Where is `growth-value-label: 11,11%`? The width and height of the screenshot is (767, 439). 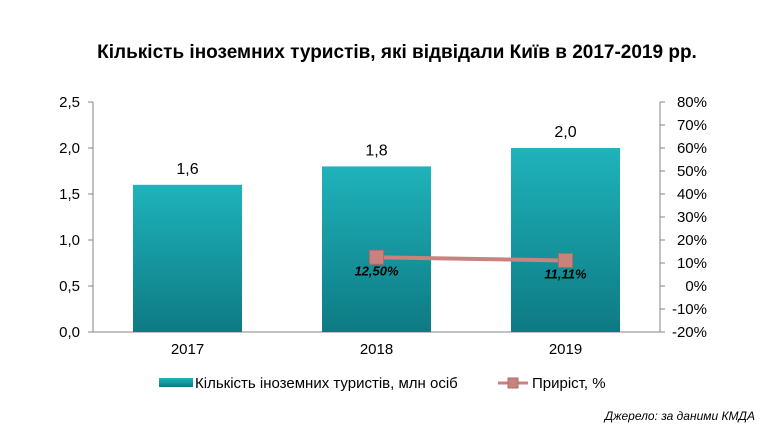 growth-value-label: 11,11% is located at coordinates (565, 273).